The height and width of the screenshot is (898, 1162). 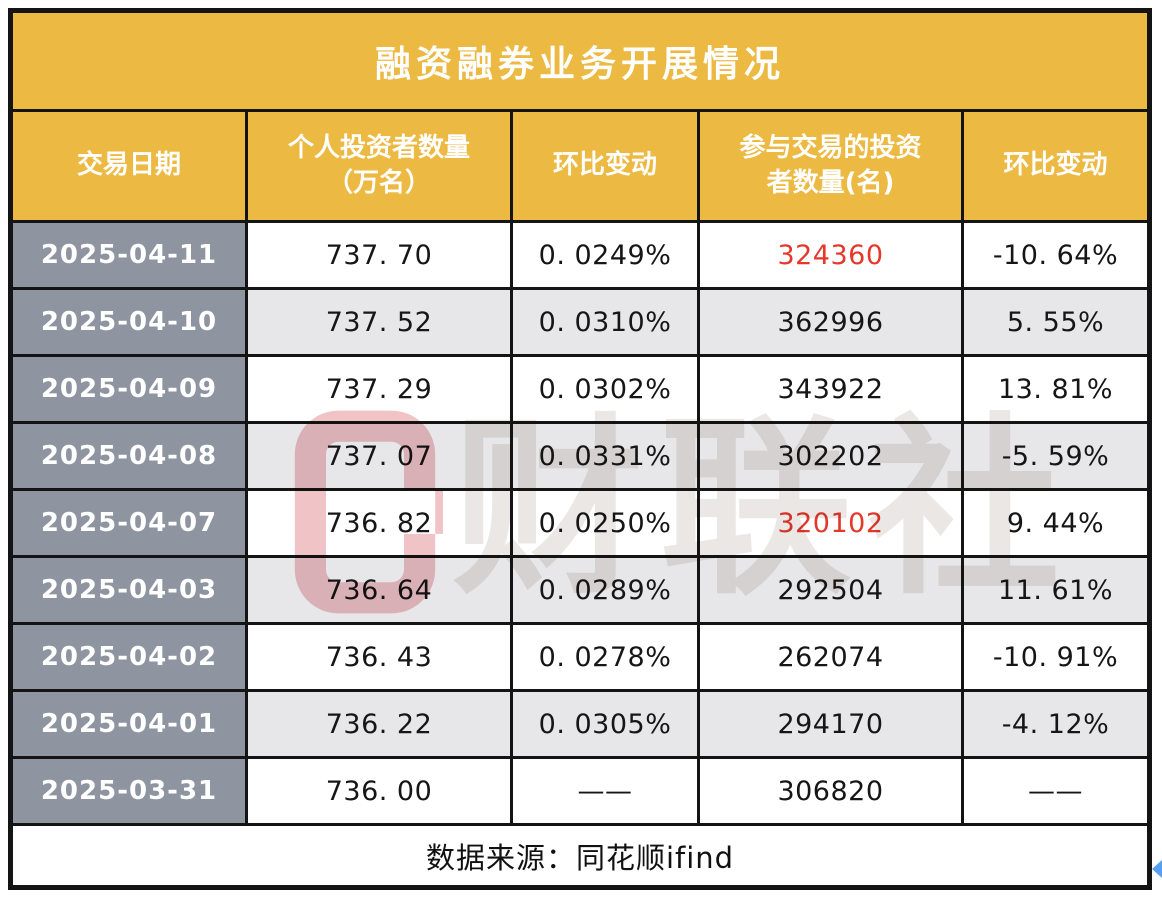 I want to click on participants-count-cell: 324360, so click(x=830, y=255).